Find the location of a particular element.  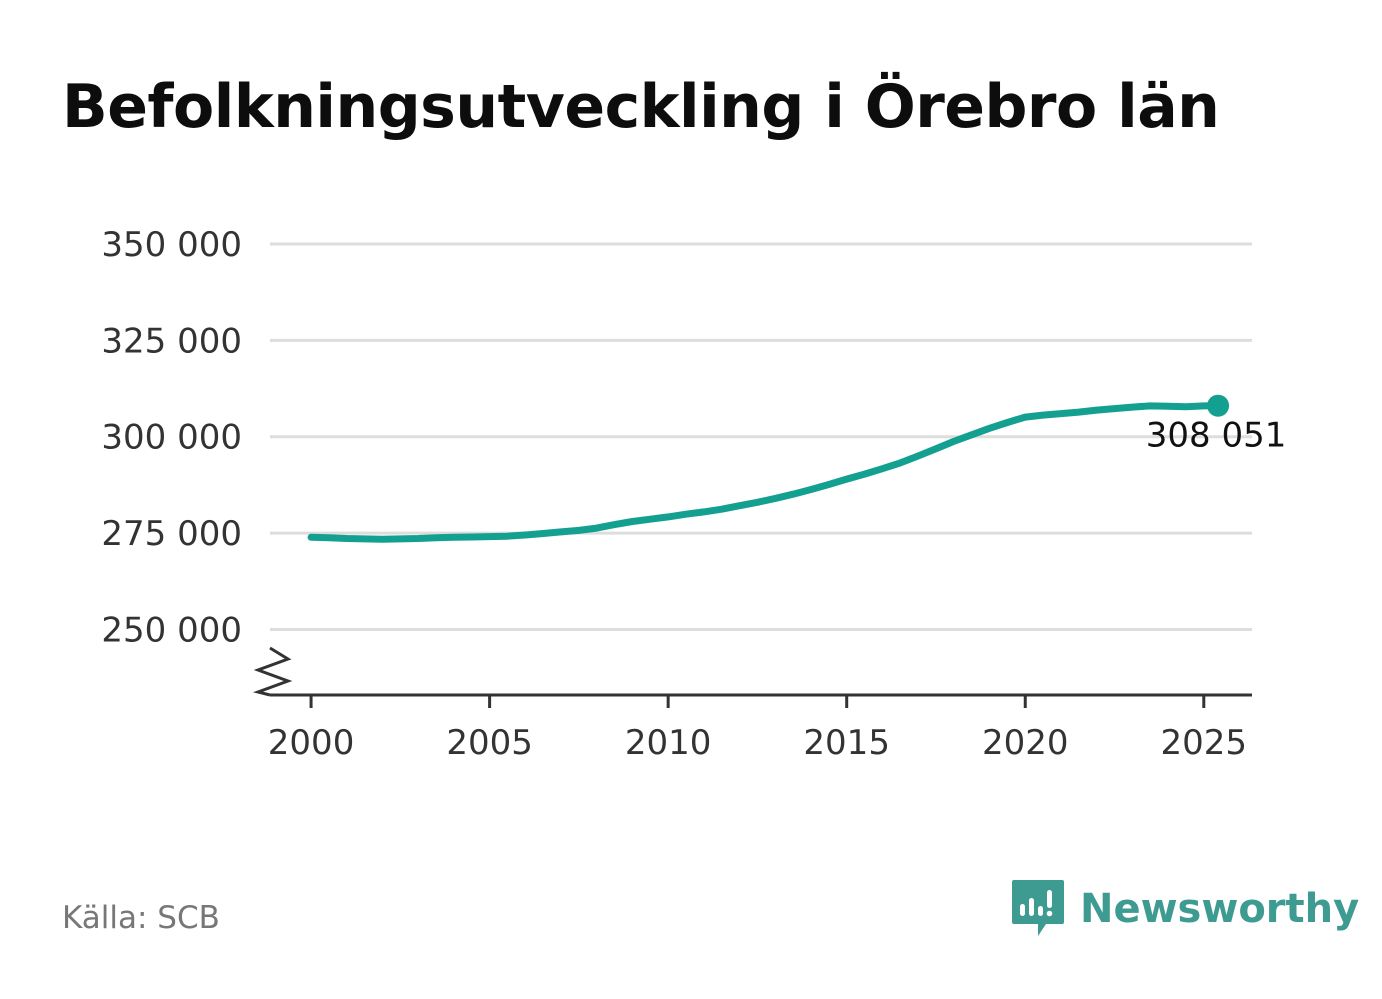

y-tick-label: 325 000 is located at coordinates (171, 341).